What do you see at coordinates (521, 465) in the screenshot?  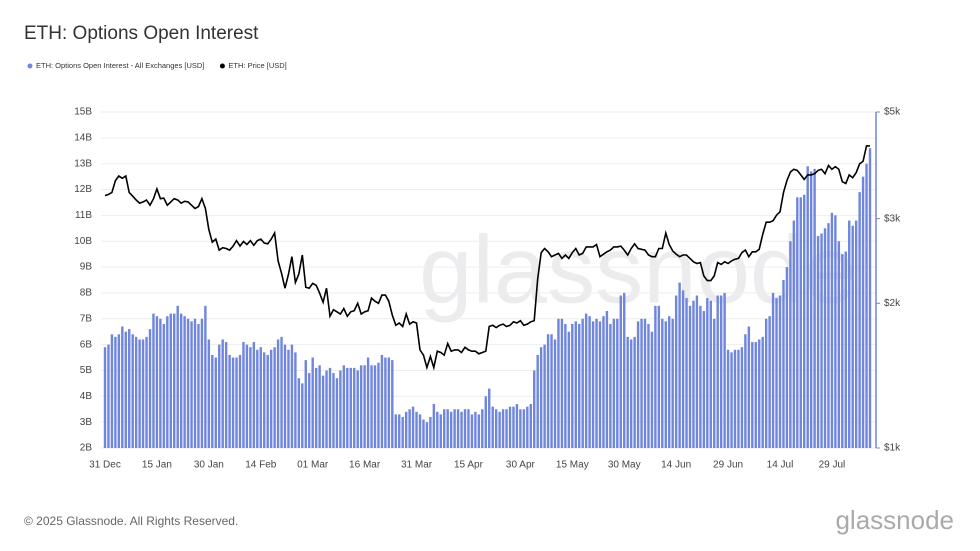 I see `x-tick-label: 30 Apr` at bounding box center [521, 465].